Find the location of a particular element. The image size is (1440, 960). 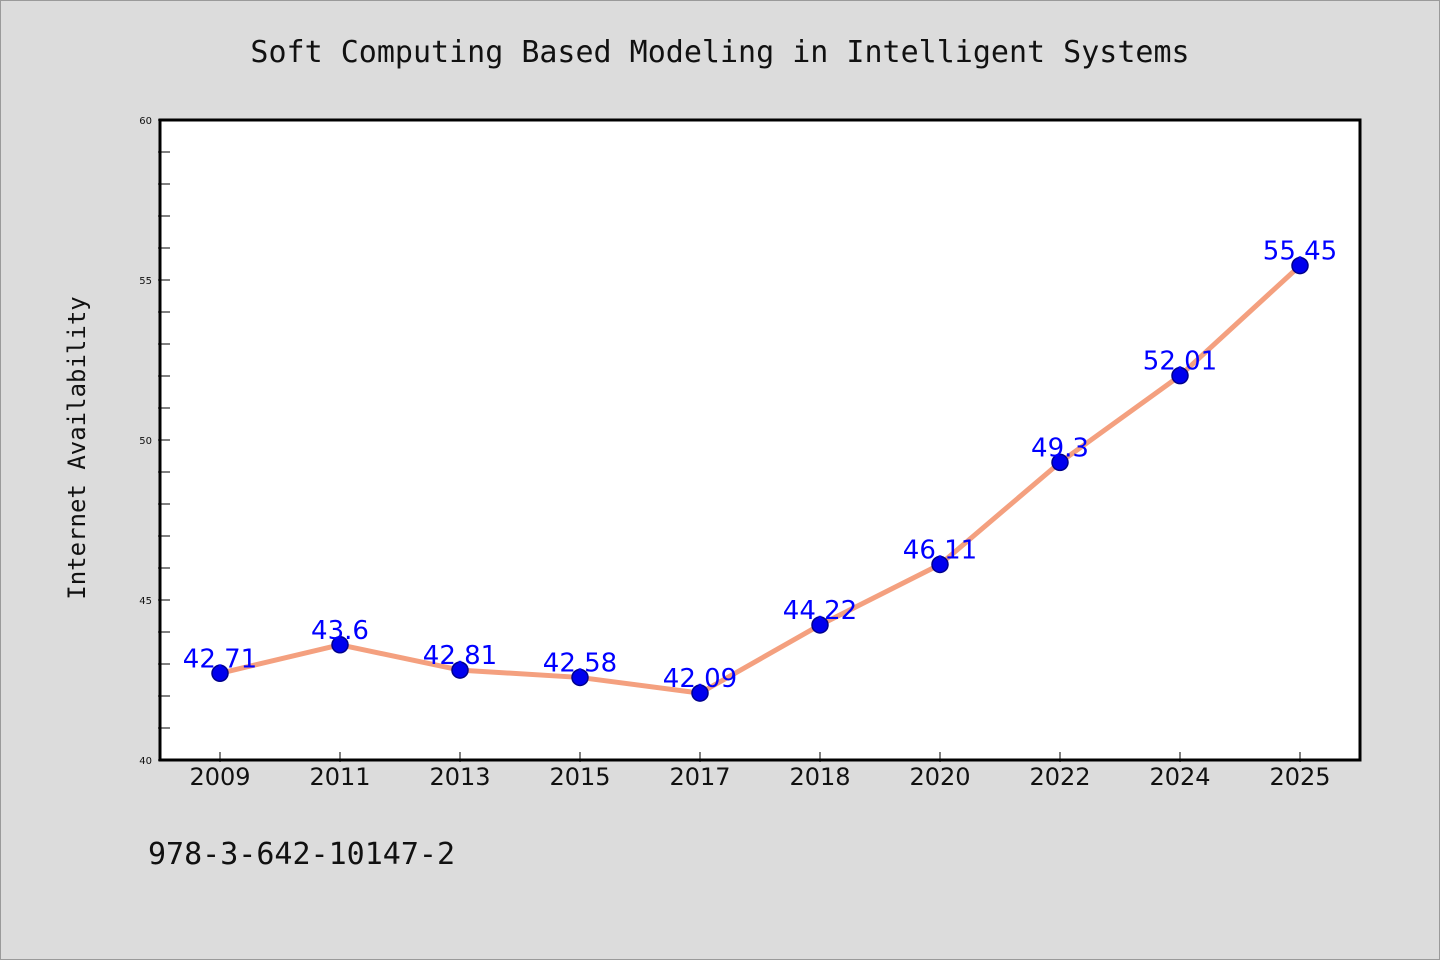

data-label: 42.71 is located at coordinates (220, 659).